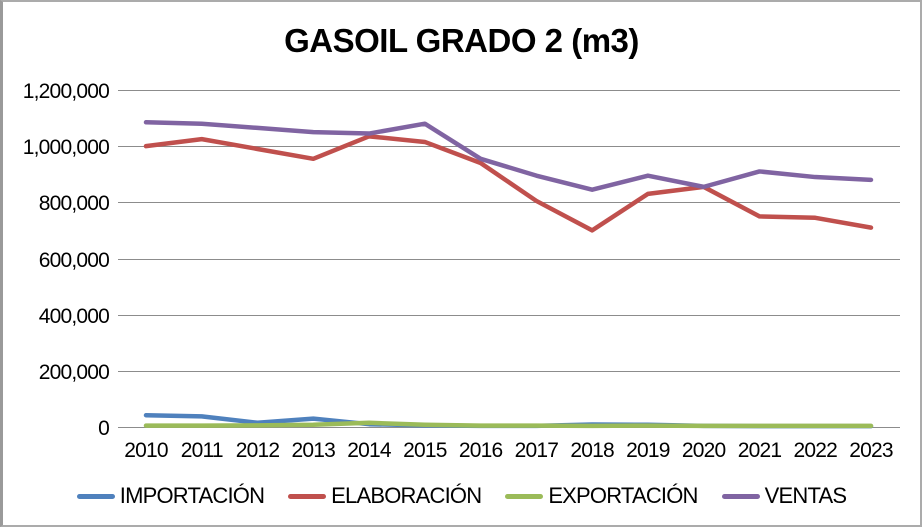  Describe the element at coordinates (146, 450) in the screenshot. I see `x-axis-tick-label: 2010` at that location.